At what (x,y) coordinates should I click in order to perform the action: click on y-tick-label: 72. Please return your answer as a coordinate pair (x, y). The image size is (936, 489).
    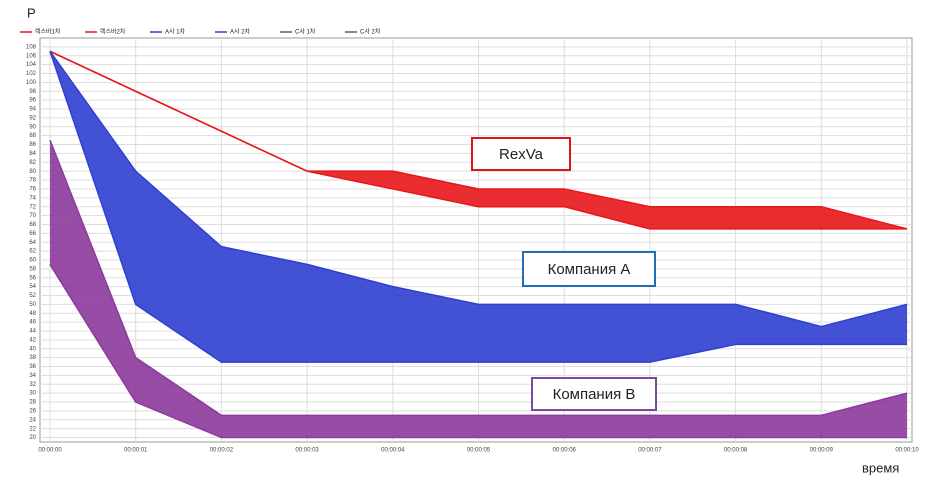
    Looking at the image, I should click on (32, 207).